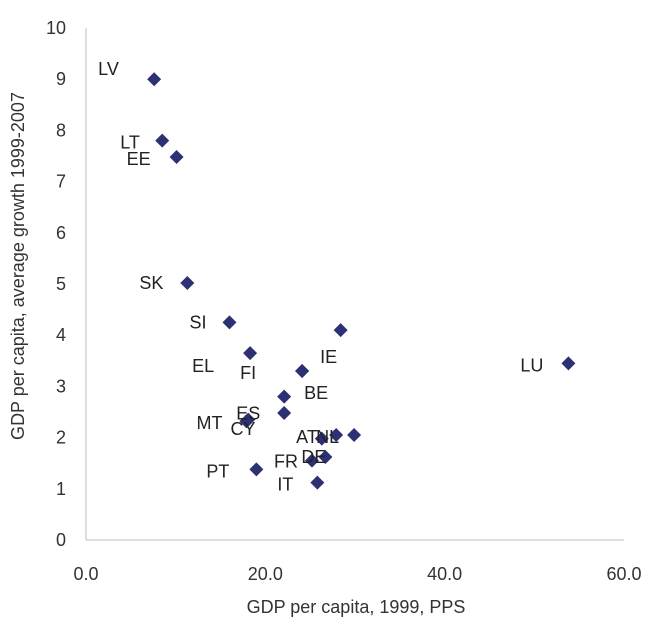 The width and height of the screenshot is (660, 621). I want to click on point-label: DE, so click(313, 457).